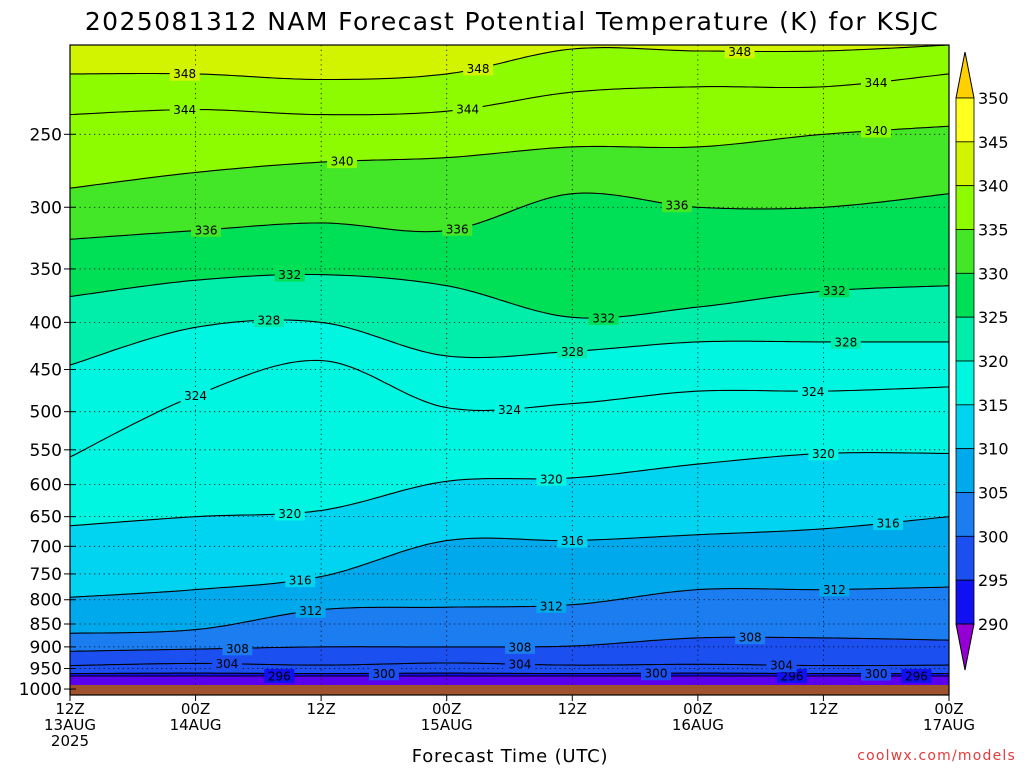  What do you see at coordinates (949, 725) in the screenshot?
I see `x-tick-label: 17AUG` at bounding box center [949, 725].